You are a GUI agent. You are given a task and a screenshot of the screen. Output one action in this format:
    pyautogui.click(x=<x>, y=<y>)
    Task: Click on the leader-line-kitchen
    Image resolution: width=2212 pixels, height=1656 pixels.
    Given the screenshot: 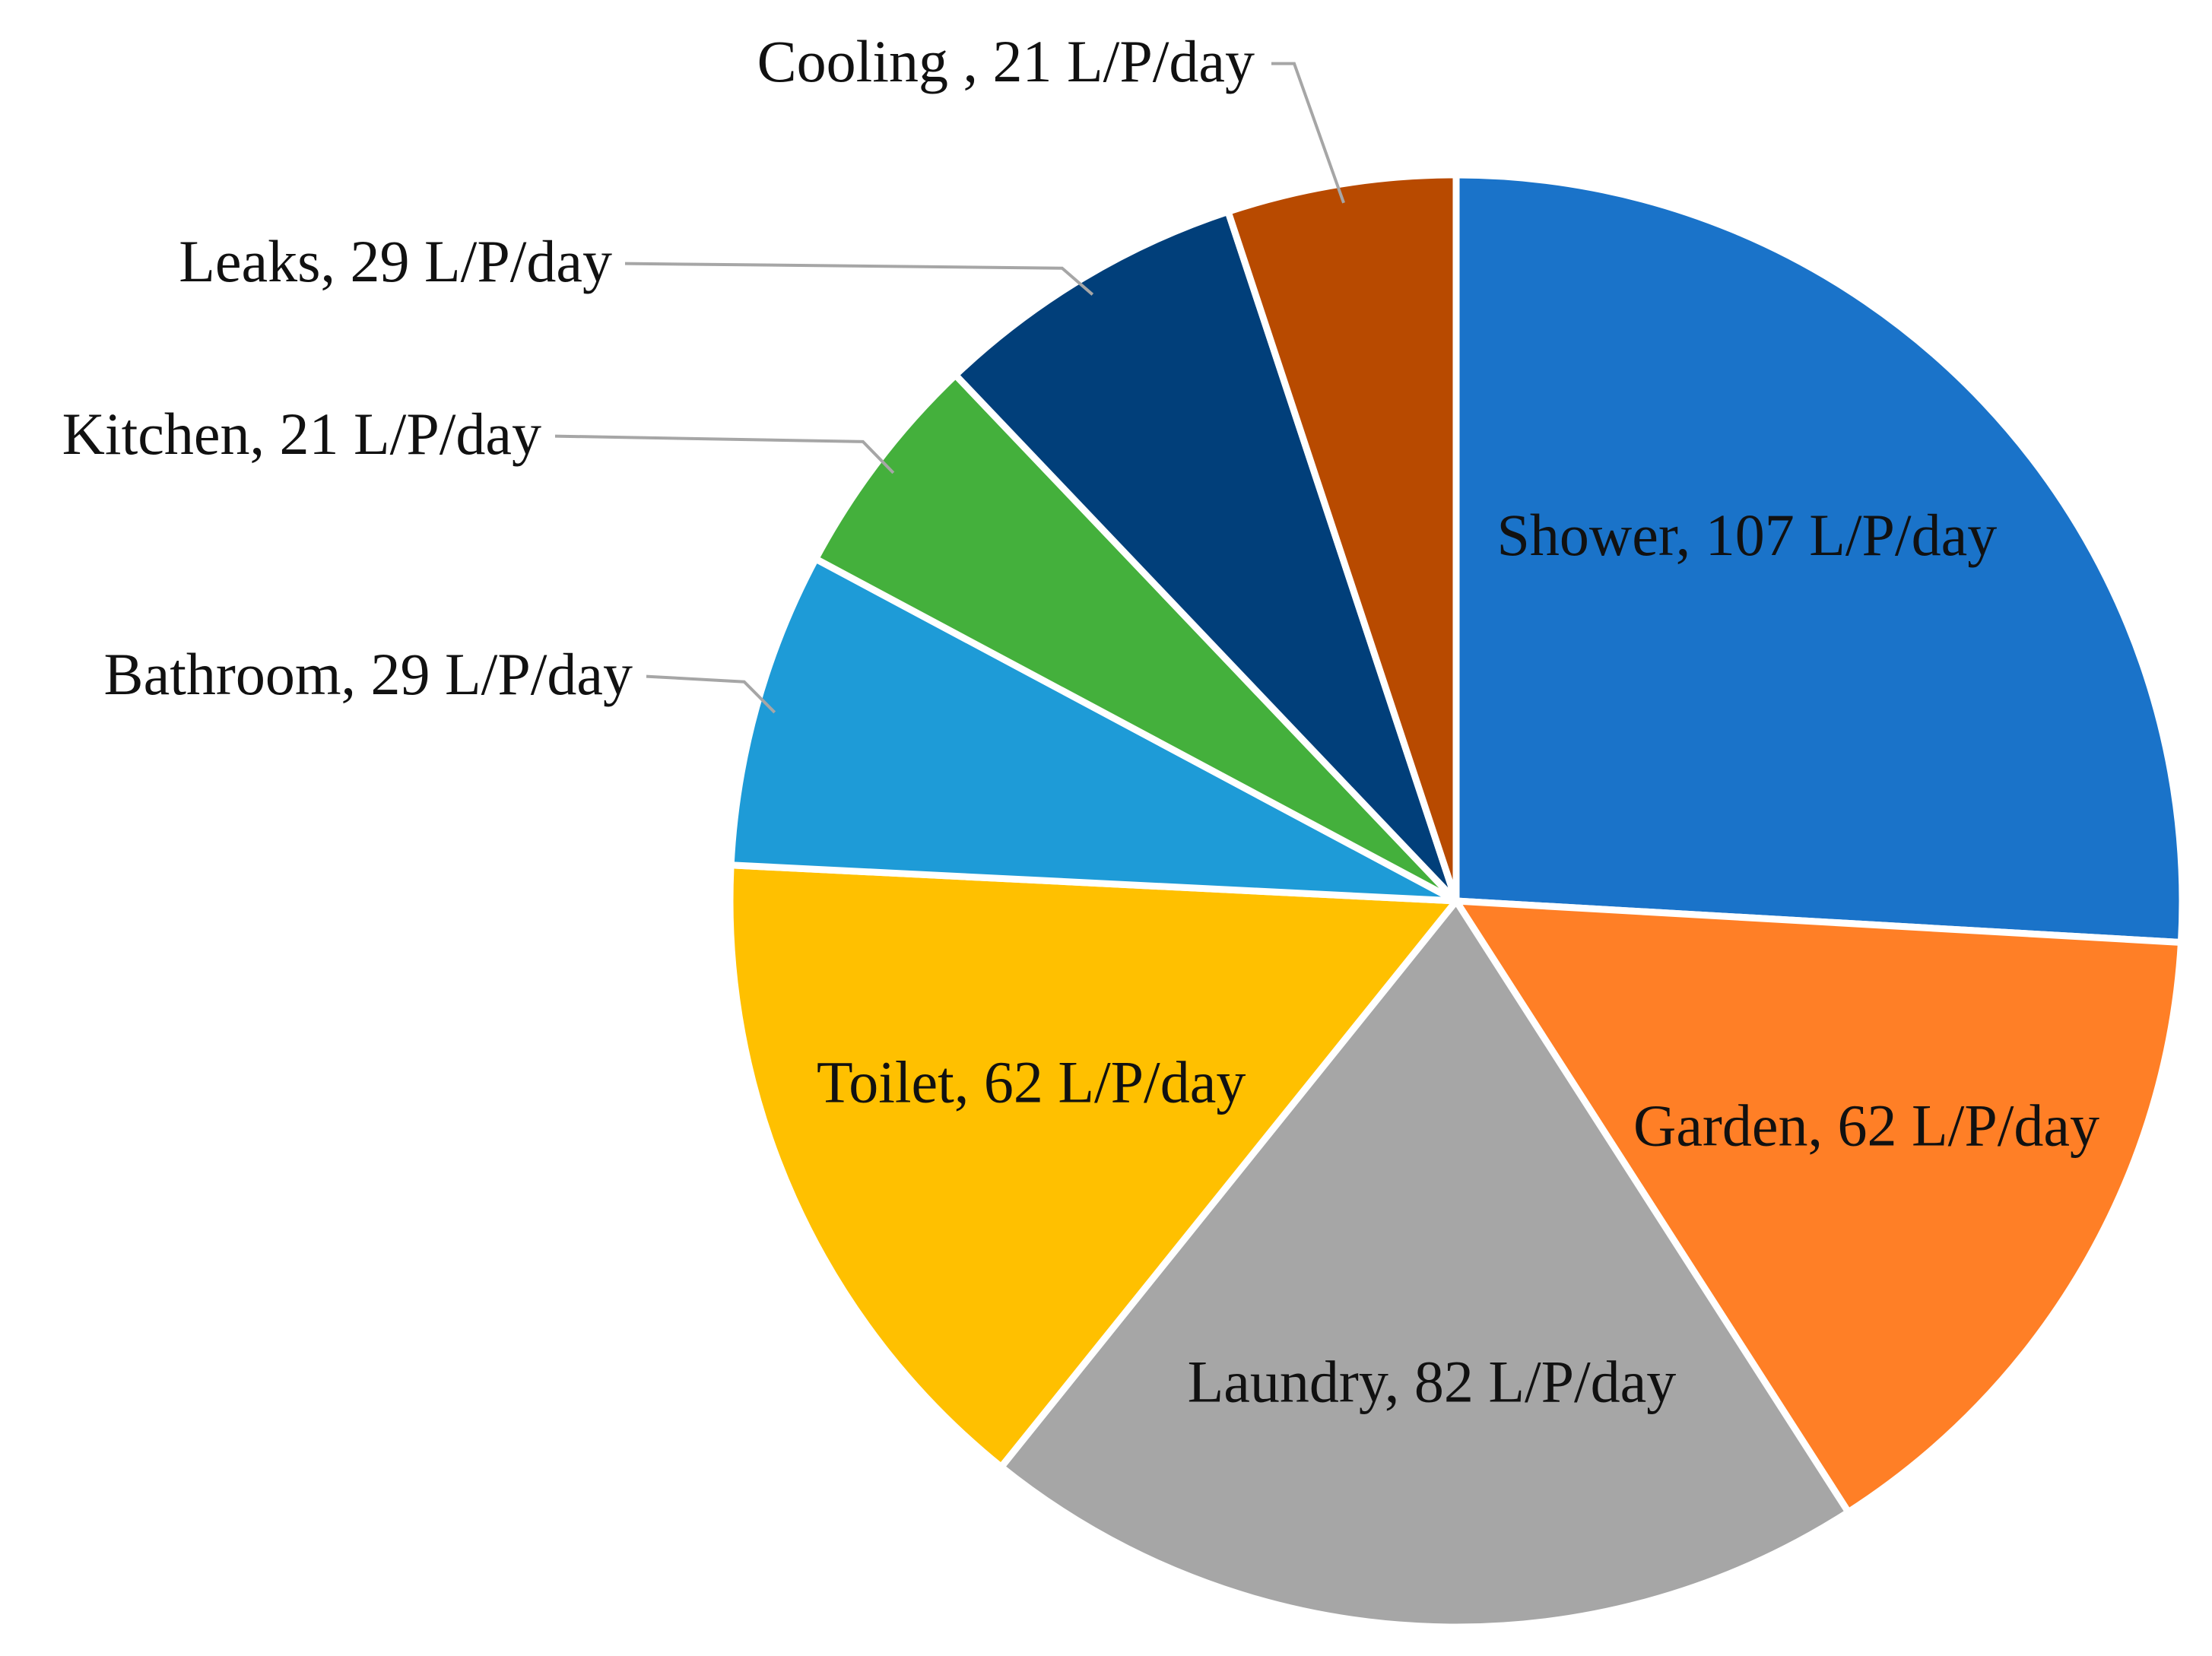 What is the action you would take?
    pyautogui.click(x=724, y=454)
    